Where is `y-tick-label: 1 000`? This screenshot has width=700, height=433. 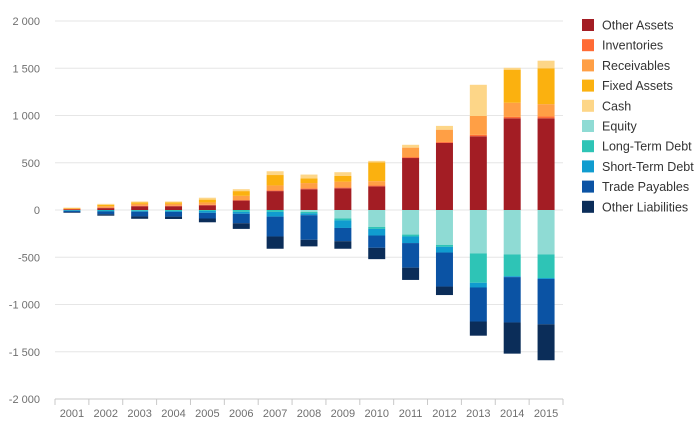 y-tick-label: 1 000 is located at coordinates (26, 117).